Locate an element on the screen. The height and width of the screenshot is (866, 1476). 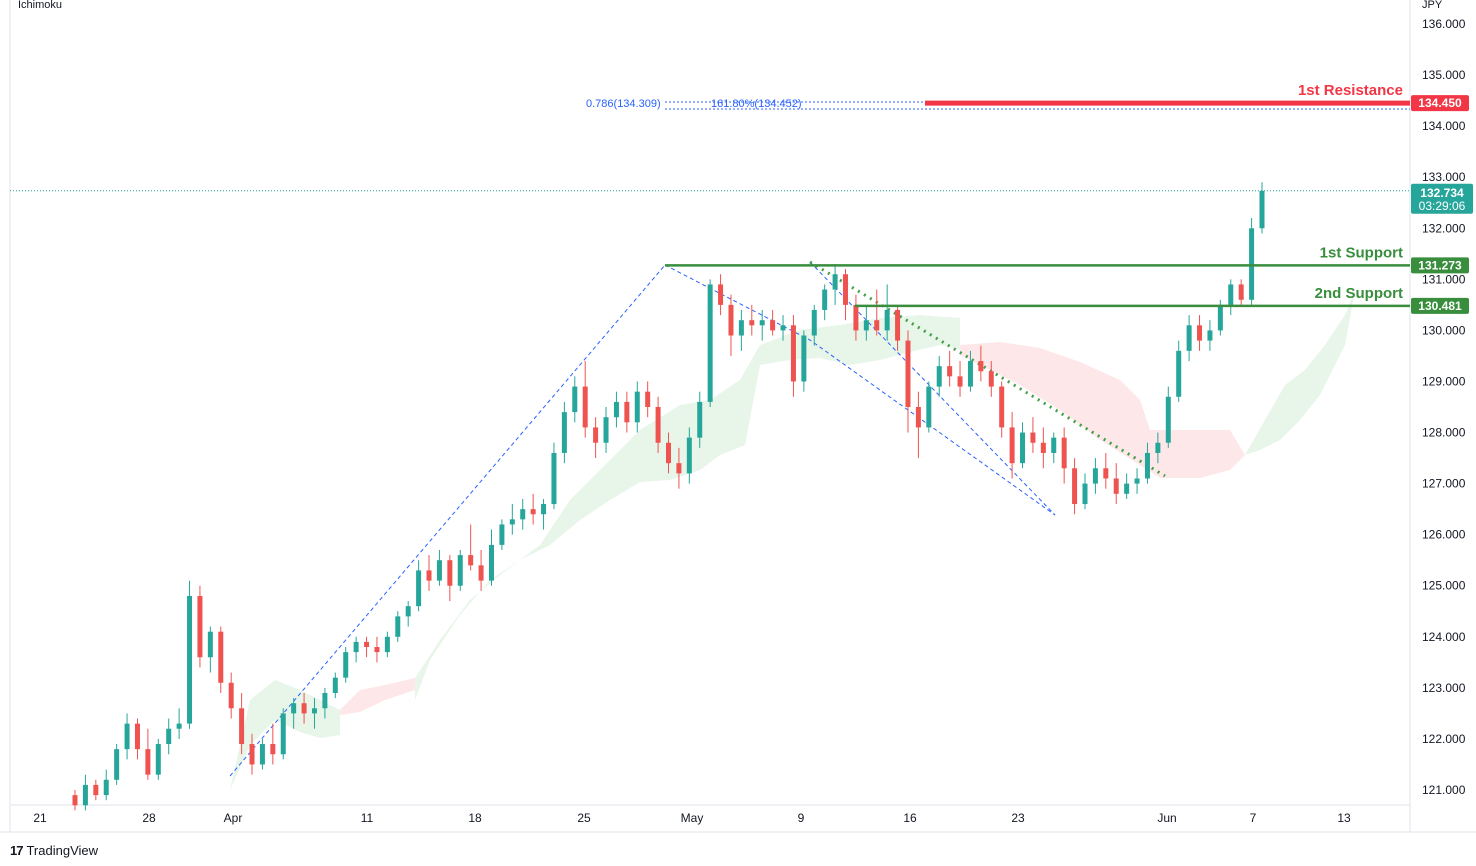
x-tick-label: May is located at coordinates (692, 818).